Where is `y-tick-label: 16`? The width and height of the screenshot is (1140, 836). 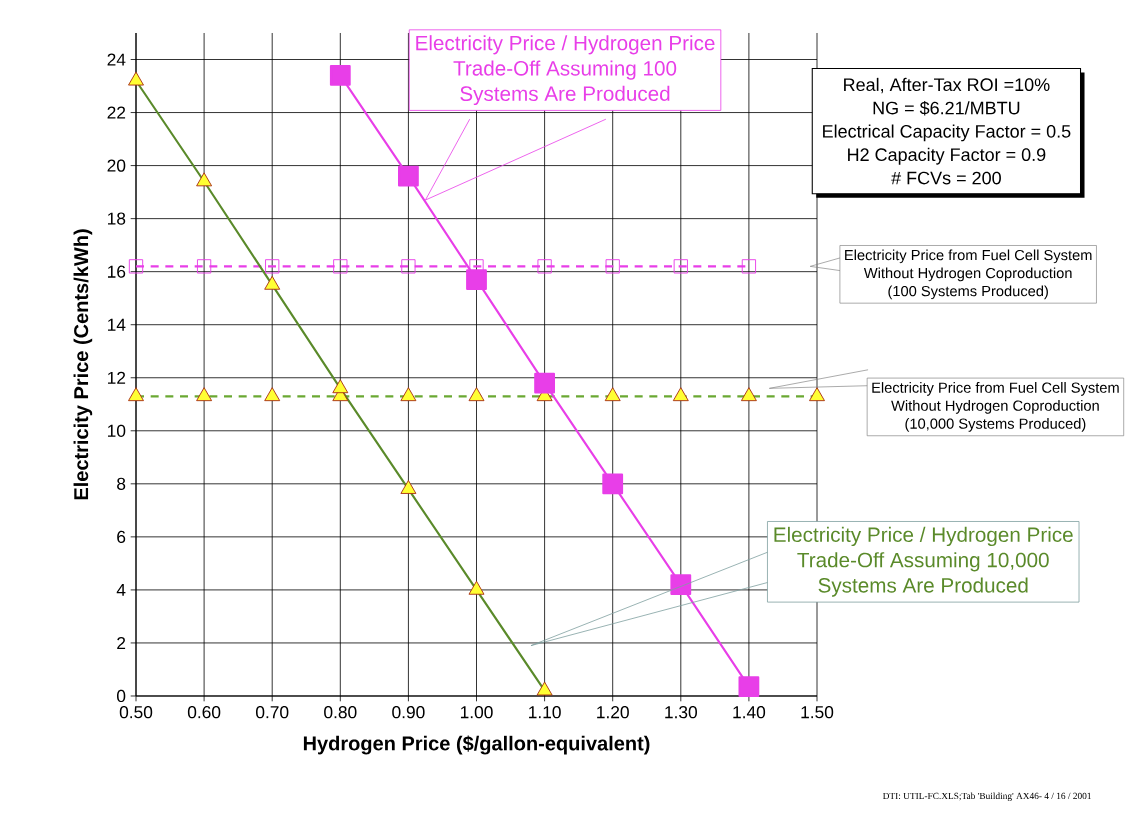
y-tick-label: 16 is located at coordinates (117, 271).